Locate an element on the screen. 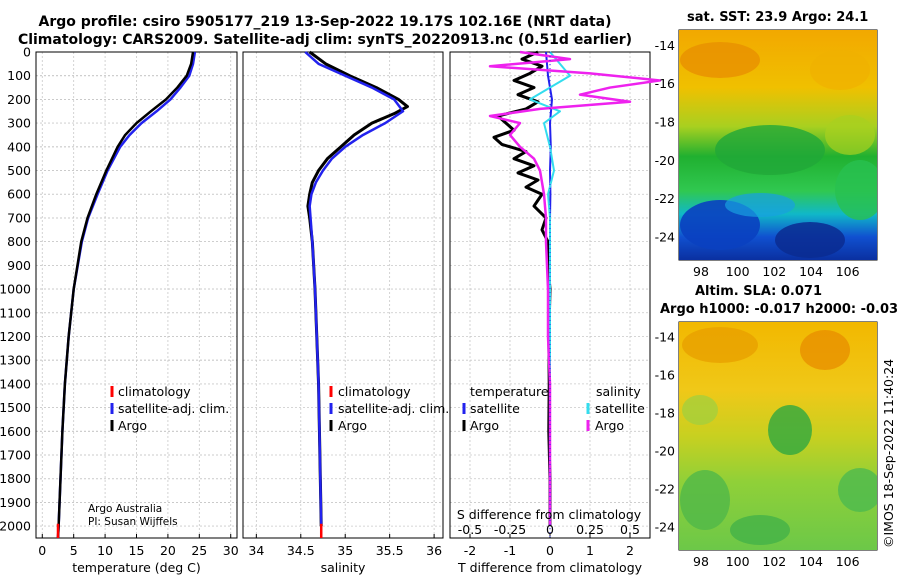  y-tick-label: 1600 is located at coordinates (15, 431).